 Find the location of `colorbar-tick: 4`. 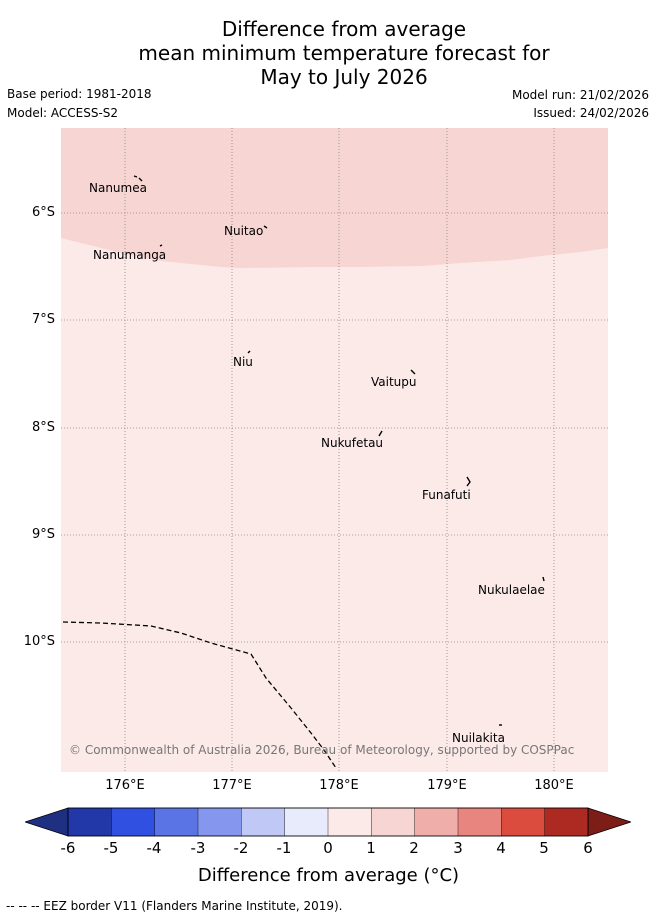

colorbar-tick: 4 is located at coordinates (501, 848).